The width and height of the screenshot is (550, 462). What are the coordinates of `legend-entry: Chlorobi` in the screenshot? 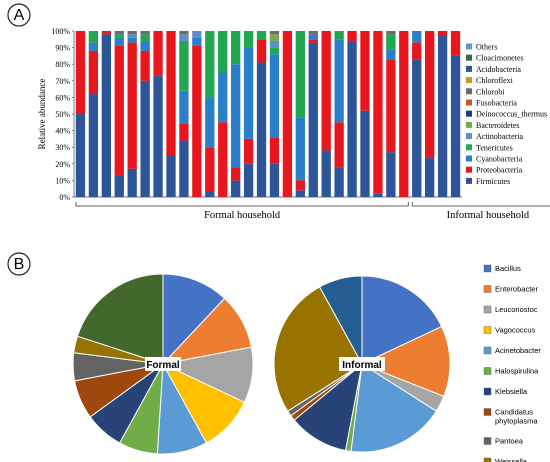 It's located at (490, 91).